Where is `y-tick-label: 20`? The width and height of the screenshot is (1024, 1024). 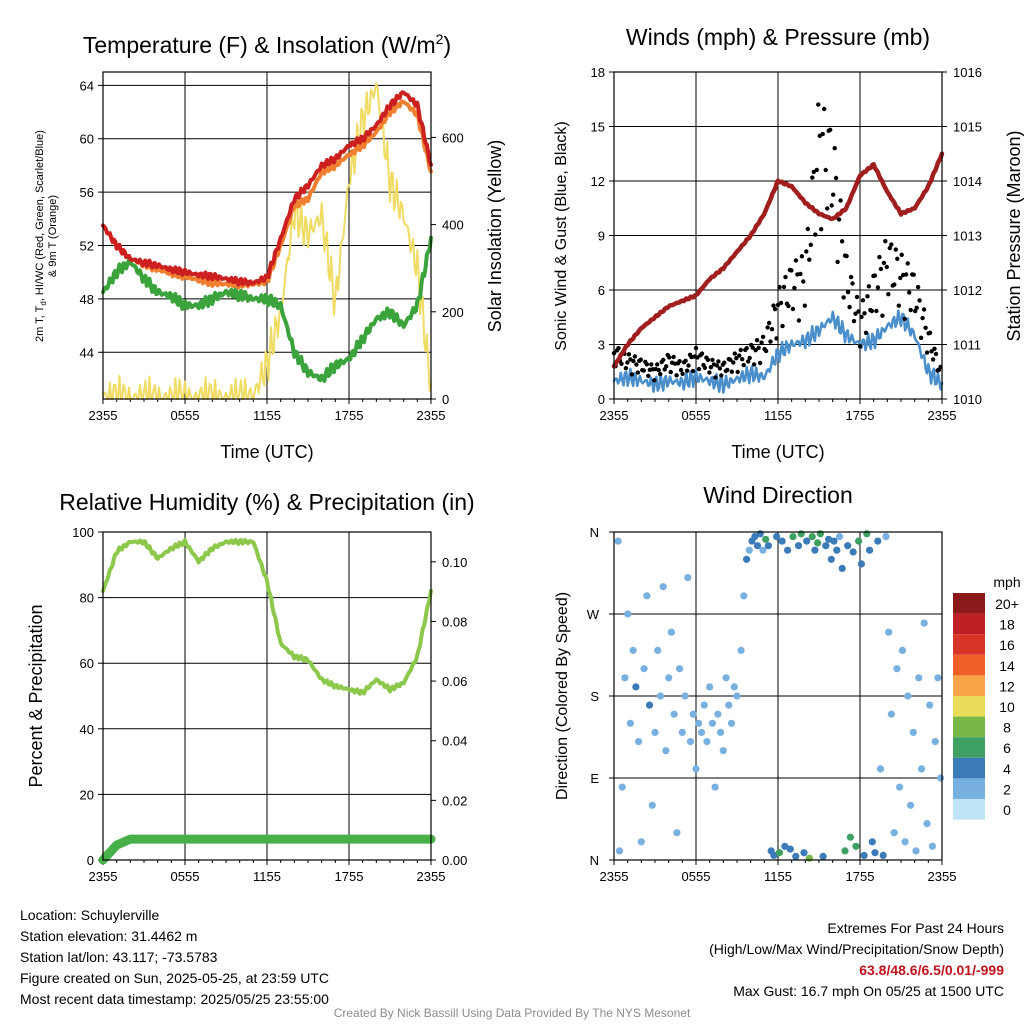
y-tick-label: 20 is located at coordinates (87, 794).